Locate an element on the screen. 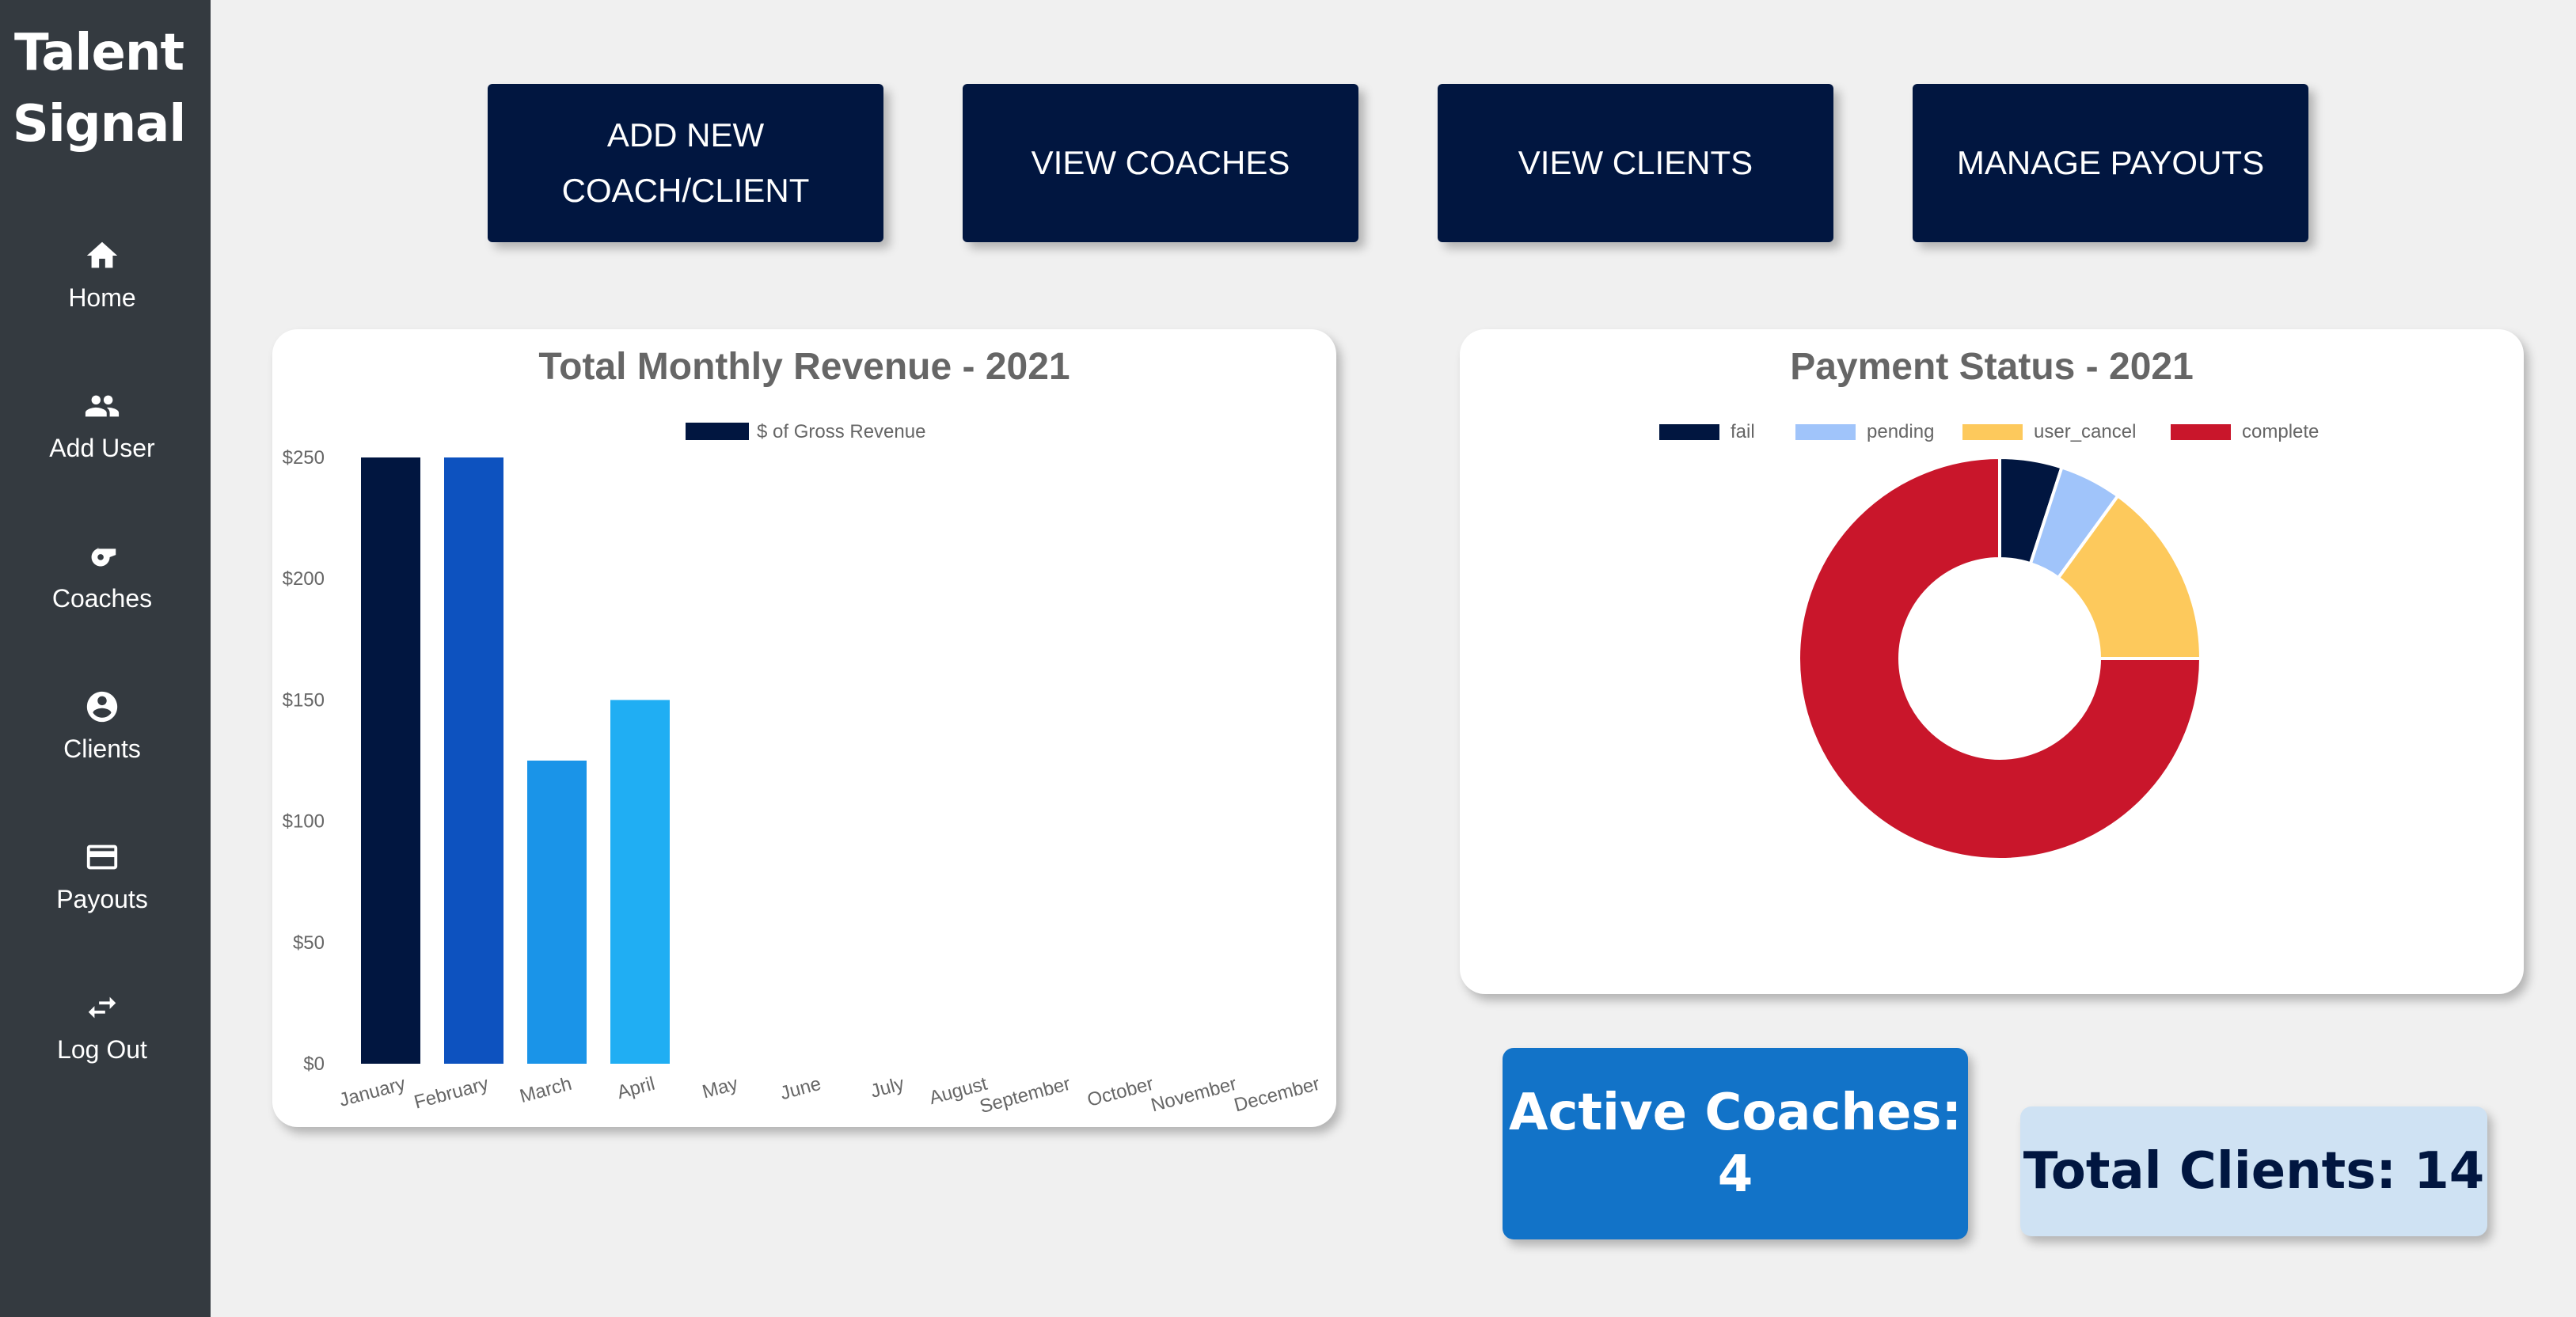 The height and width of the screenshot is (1317, 2576). sidebar-item-label: Home is located at coordinates (102, 297).